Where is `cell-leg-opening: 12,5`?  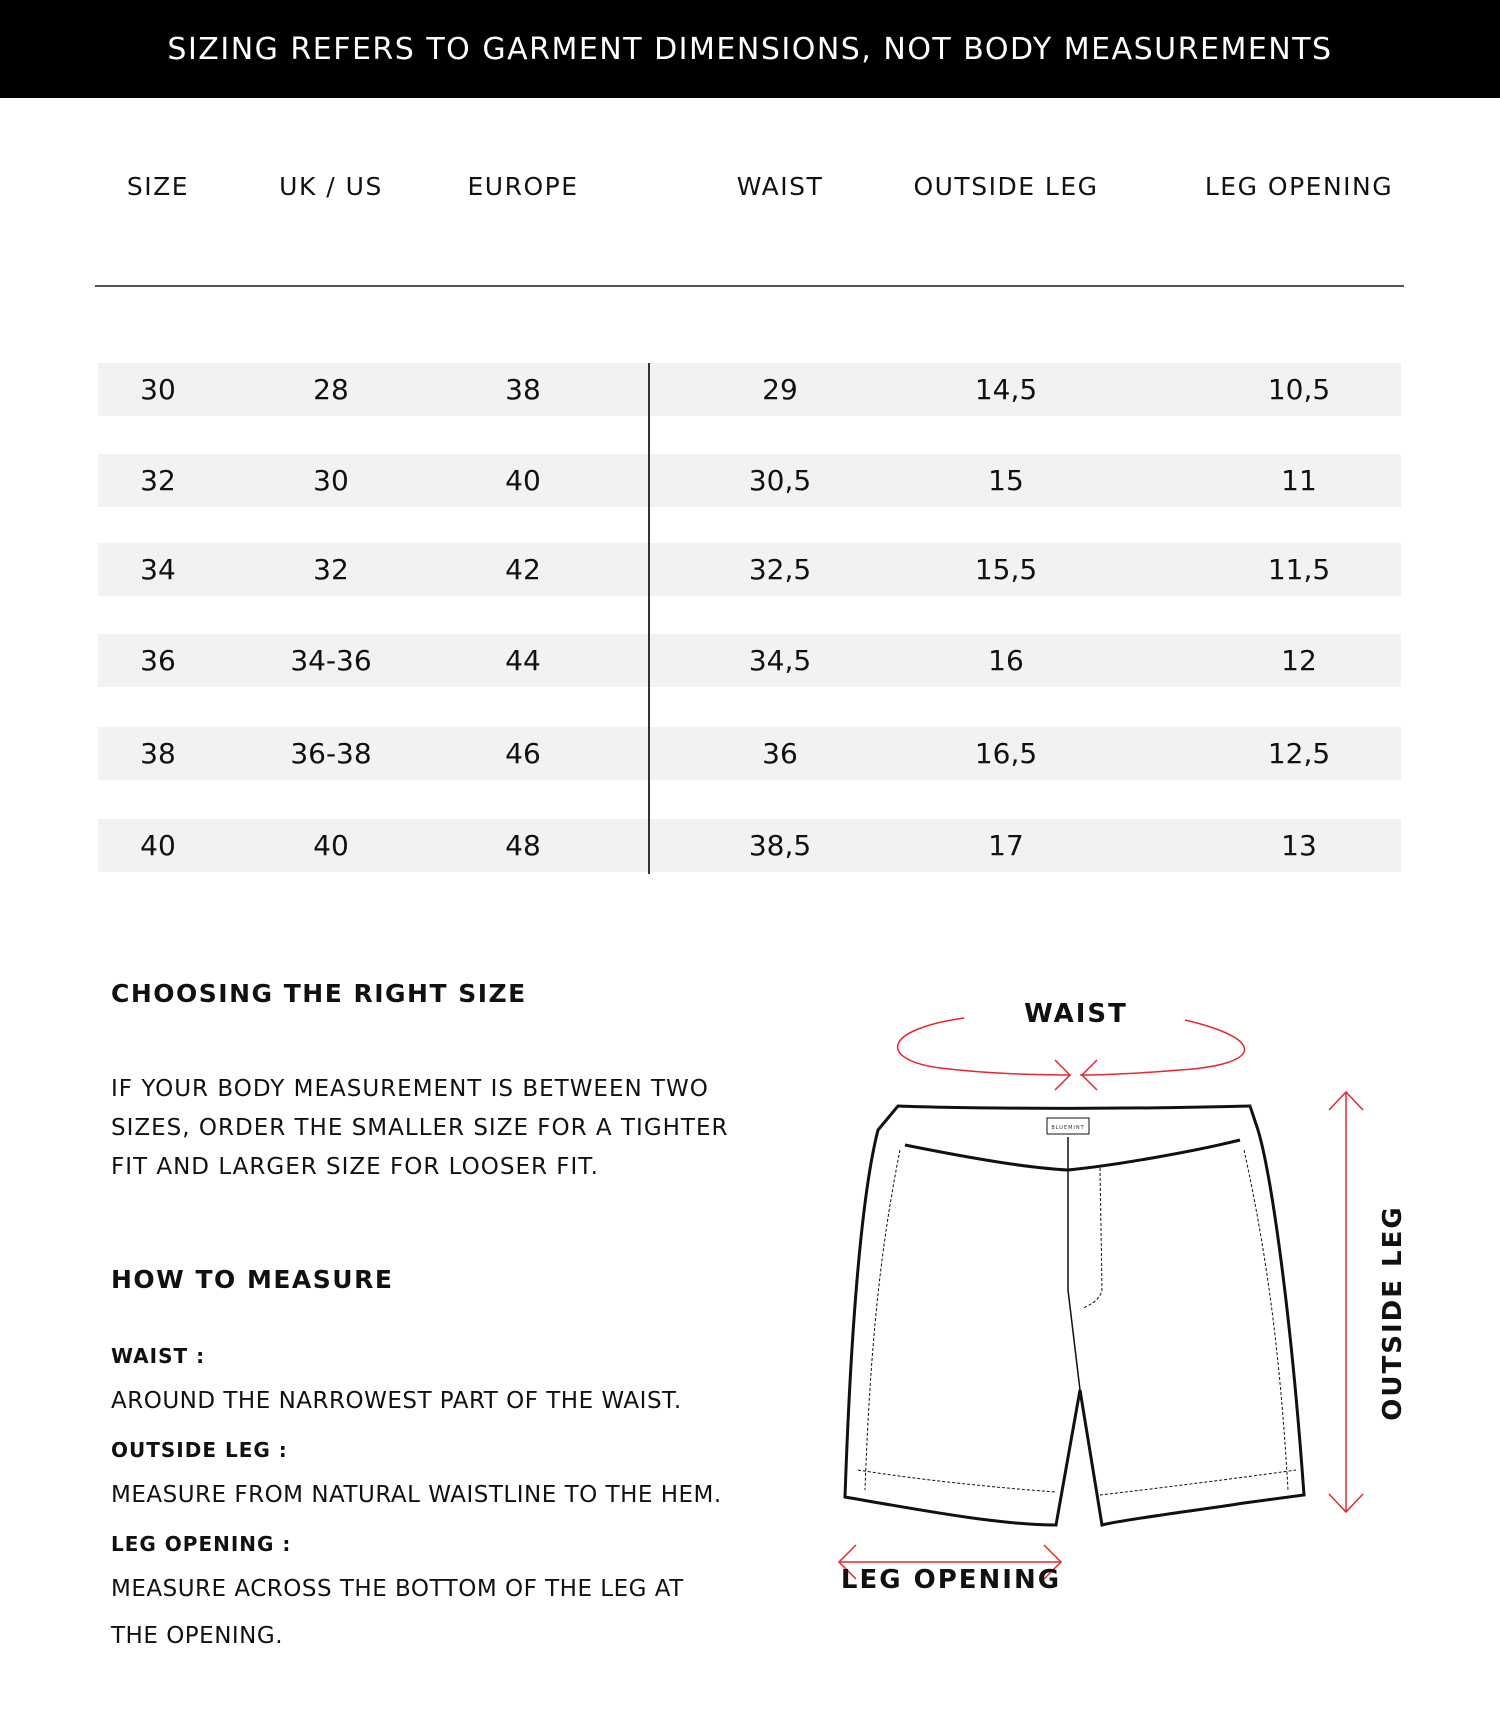 cell-leg-opening: 12,5 is located at coordinates (1299, 753).